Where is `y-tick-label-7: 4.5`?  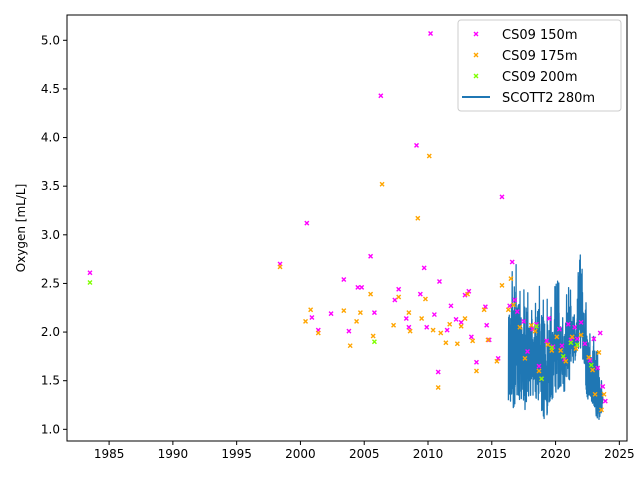 y-tick-label-7: 4.5 is located at coordinates (50, 89).